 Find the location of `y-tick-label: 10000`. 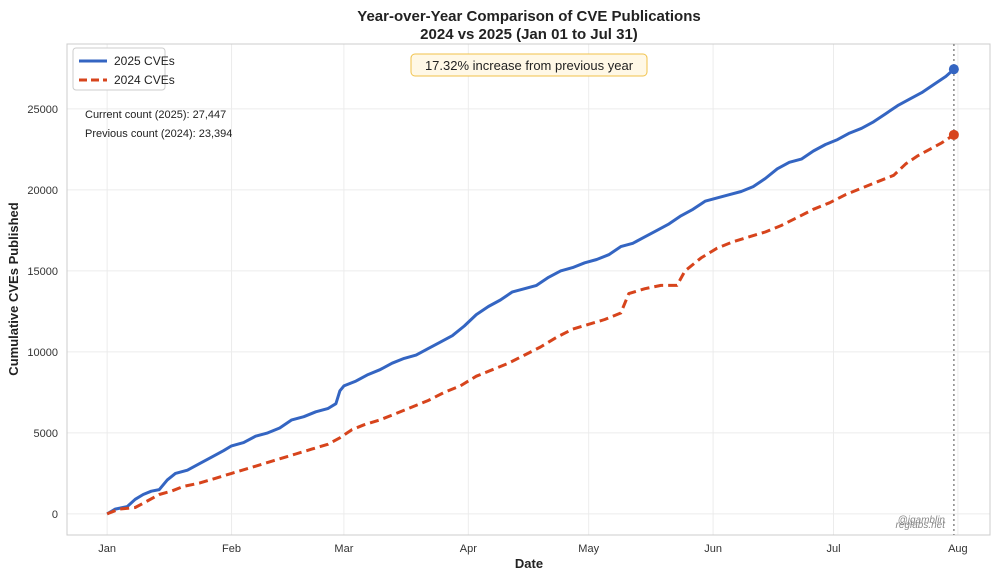

y-tick-label: 10000 is located at coordinates (42, 353).